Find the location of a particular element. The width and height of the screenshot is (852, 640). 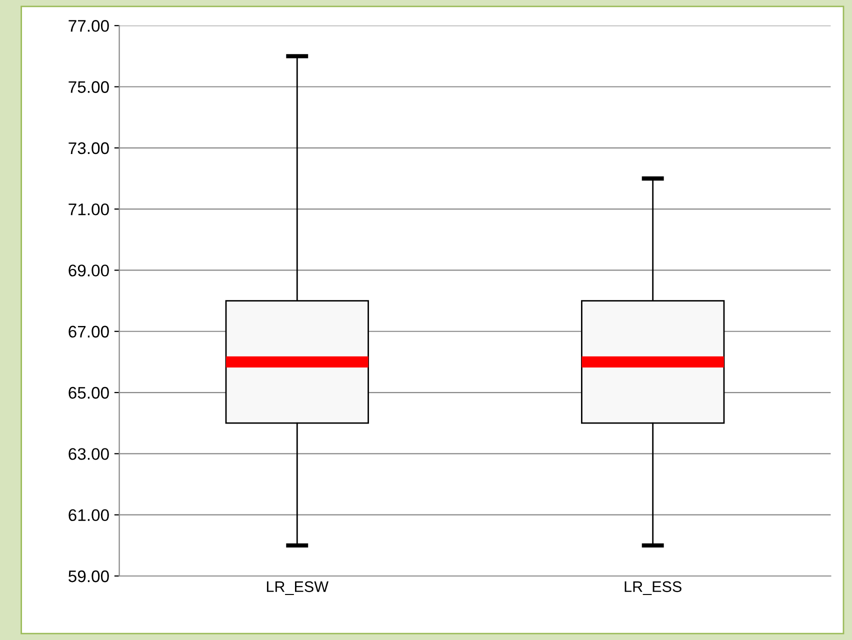

y-tick-label: 69.00 is located at coordinates (88, 270).